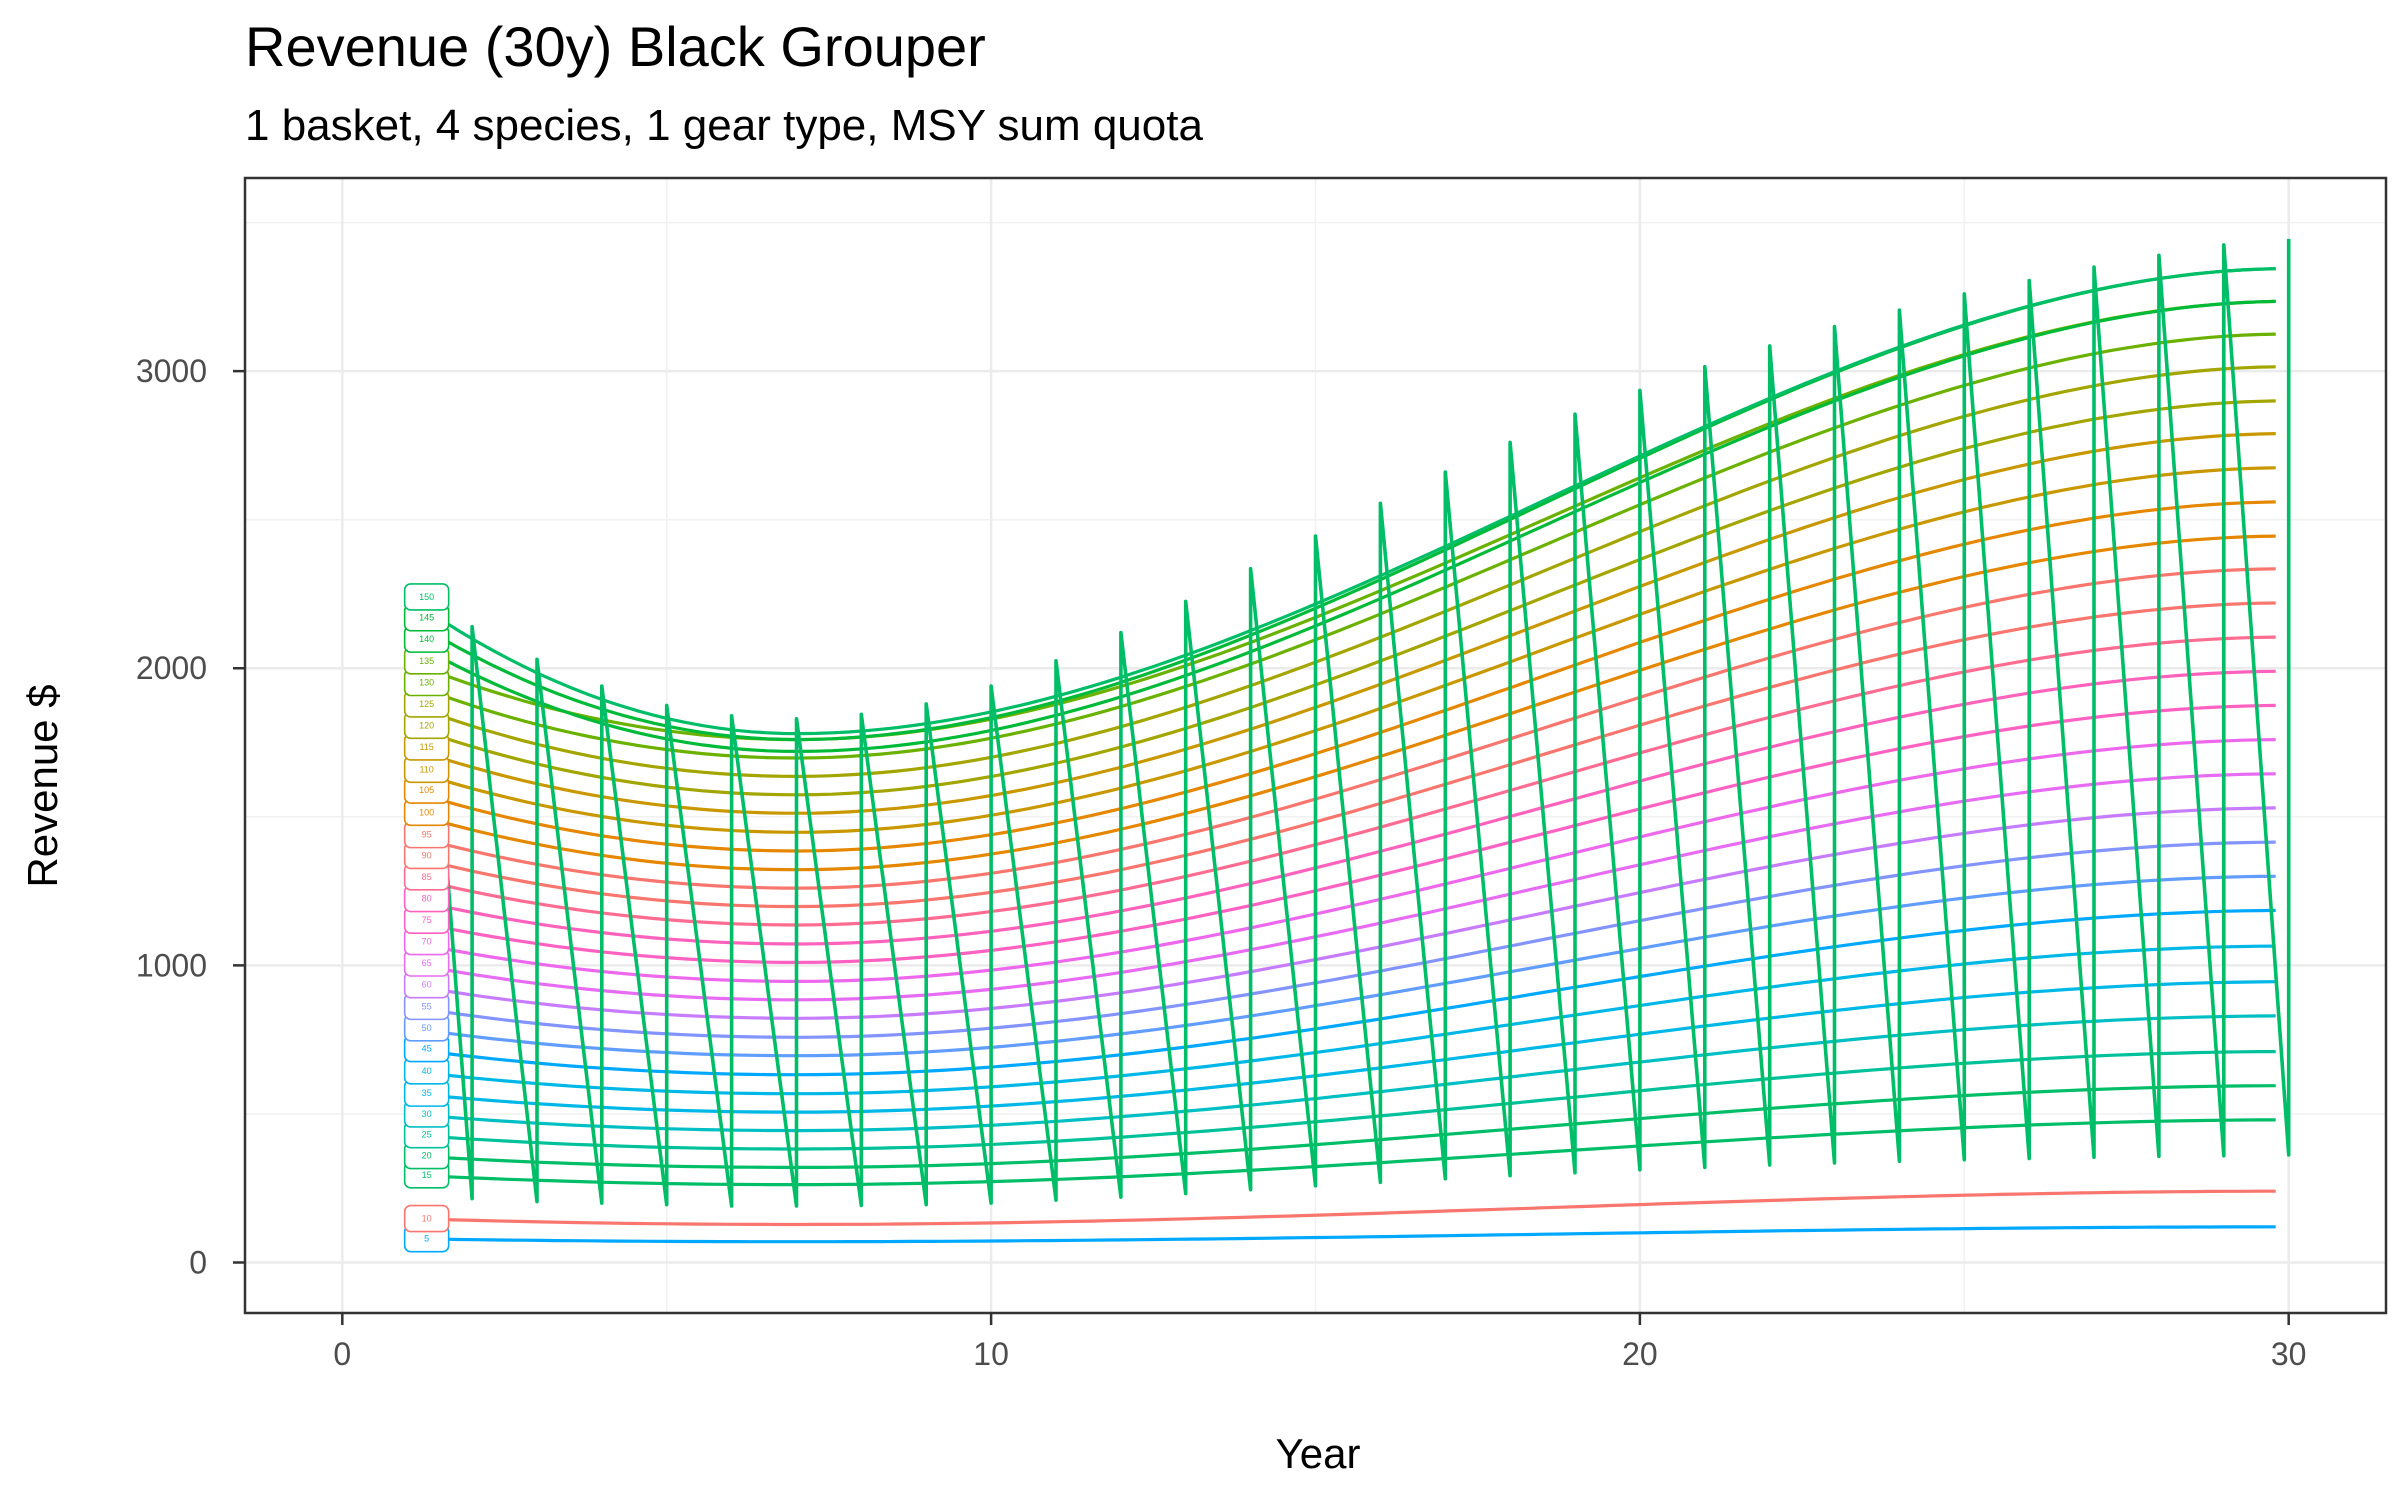 The height and width of the screenshot is (1500, 2400). I want to click on series-label-text: 145, so click(426, 618).